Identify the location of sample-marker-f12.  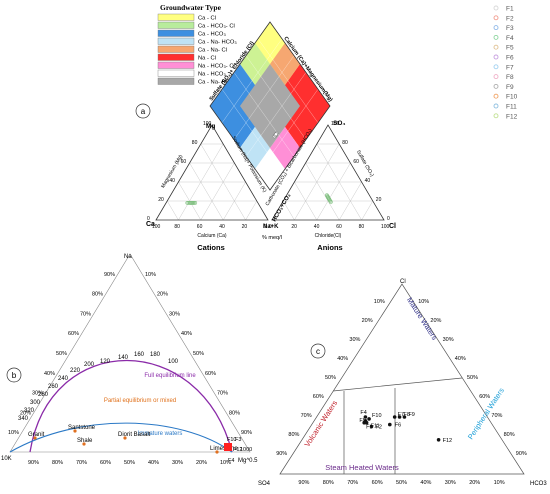
(496, 116).